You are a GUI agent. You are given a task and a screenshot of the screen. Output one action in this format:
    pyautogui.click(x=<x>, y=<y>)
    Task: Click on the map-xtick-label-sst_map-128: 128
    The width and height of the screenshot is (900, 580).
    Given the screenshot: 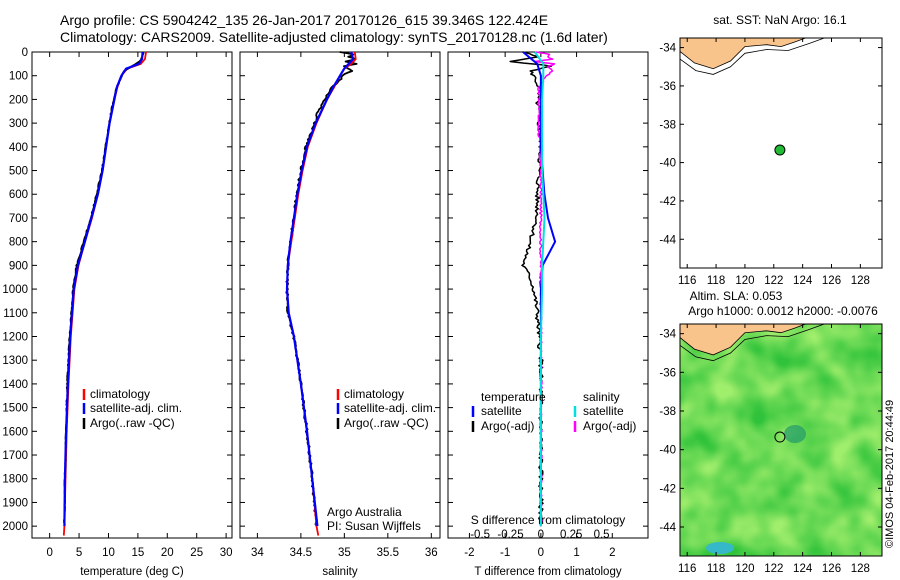 What is the action you would take?
    pyautogui.click(x=860, y=281)
    